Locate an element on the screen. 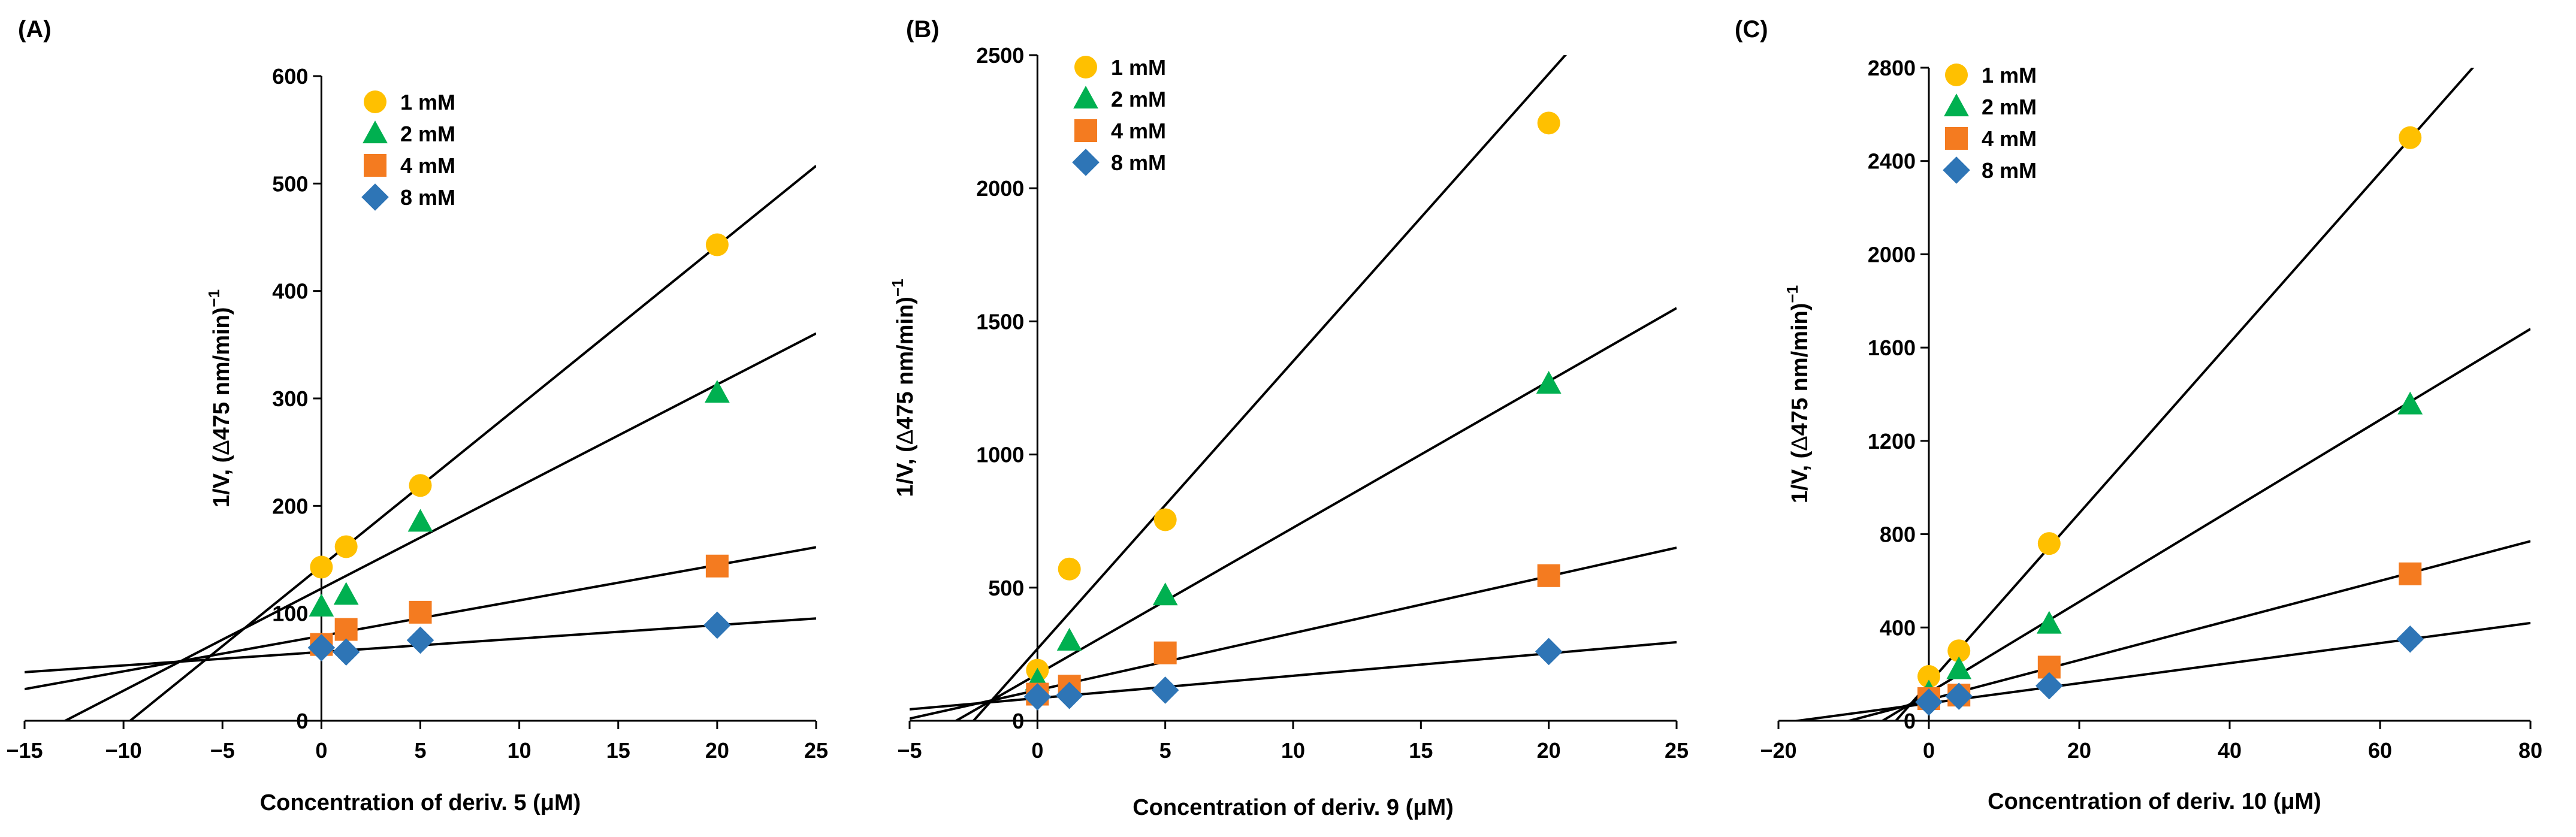  y-tick-label: 2000 is located at coordinates (1000, 188).